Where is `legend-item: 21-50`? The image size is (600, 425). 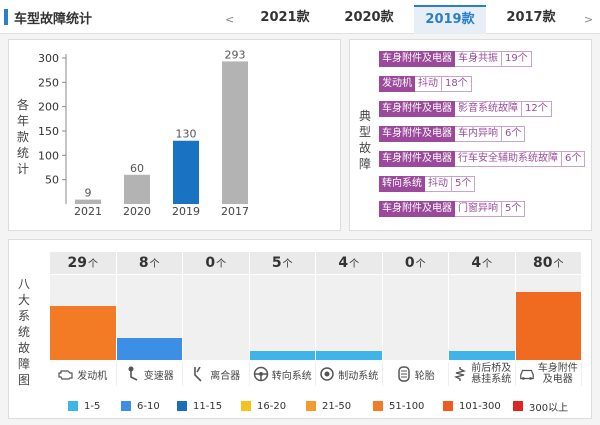
legend-item: 21-50 is located at coordinates (328, 406).